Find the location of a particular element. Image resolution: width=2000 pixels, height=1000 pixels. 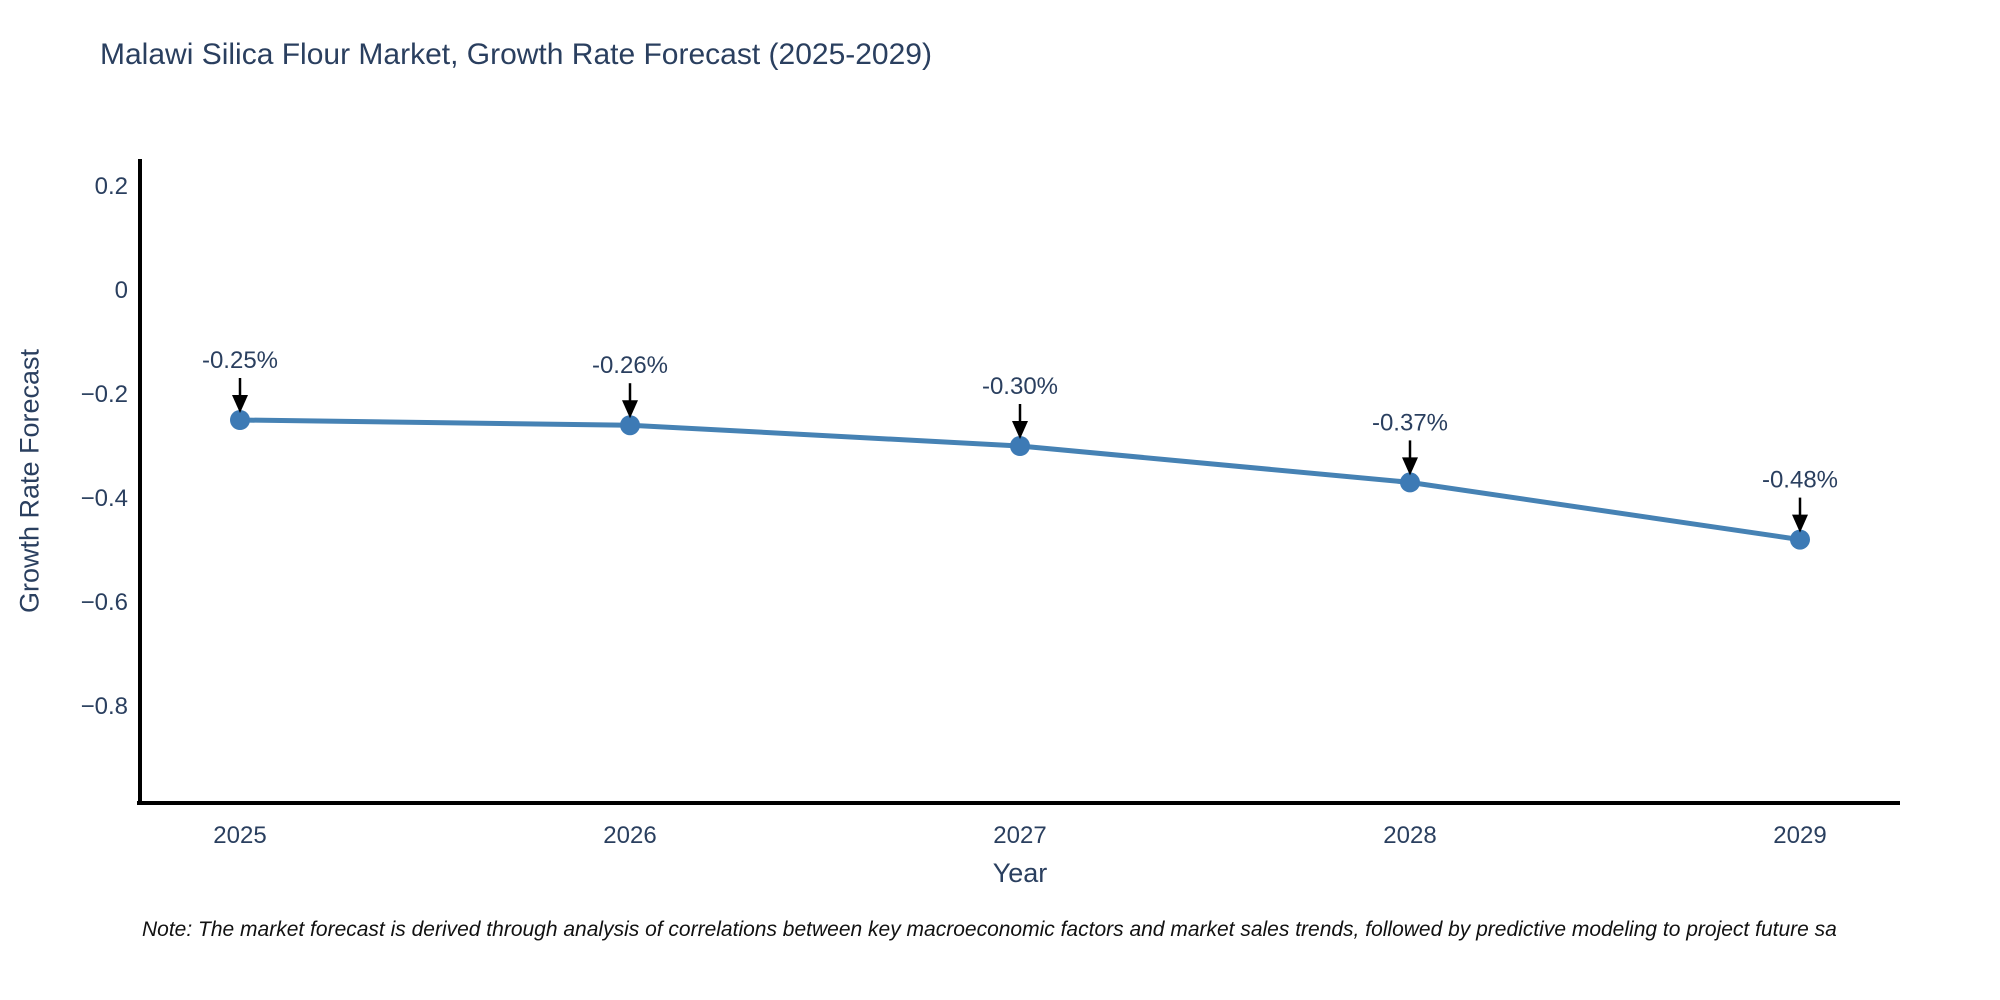

y-tick-label: −0.4 is located at coordinates (104, 498).